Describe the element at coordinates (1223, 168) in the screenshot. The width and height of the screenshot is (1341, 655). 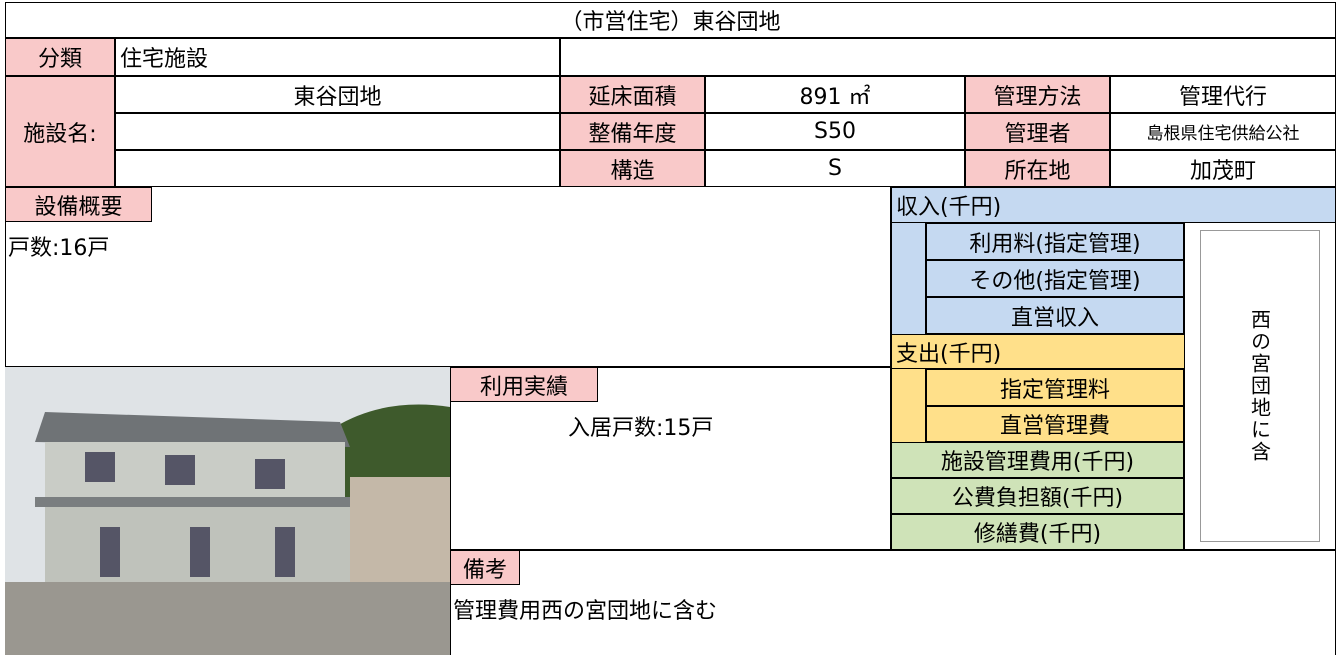
I see `value: 加茂町` at that location.